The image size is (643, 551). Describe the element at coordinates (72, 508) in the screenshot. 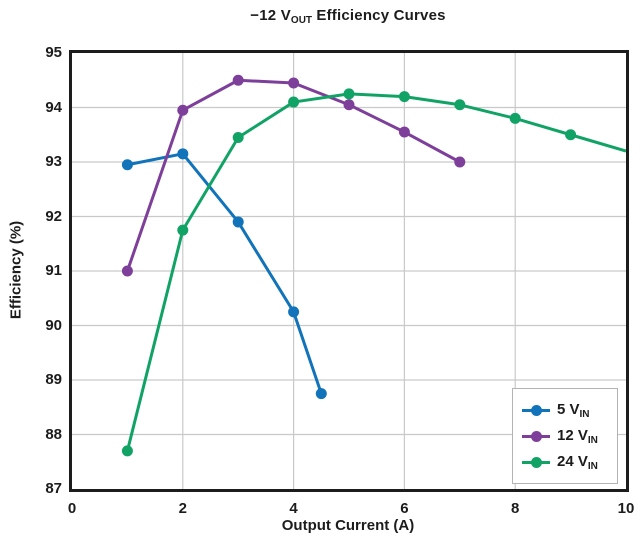

I see `x-tick-label: 0` at that location.